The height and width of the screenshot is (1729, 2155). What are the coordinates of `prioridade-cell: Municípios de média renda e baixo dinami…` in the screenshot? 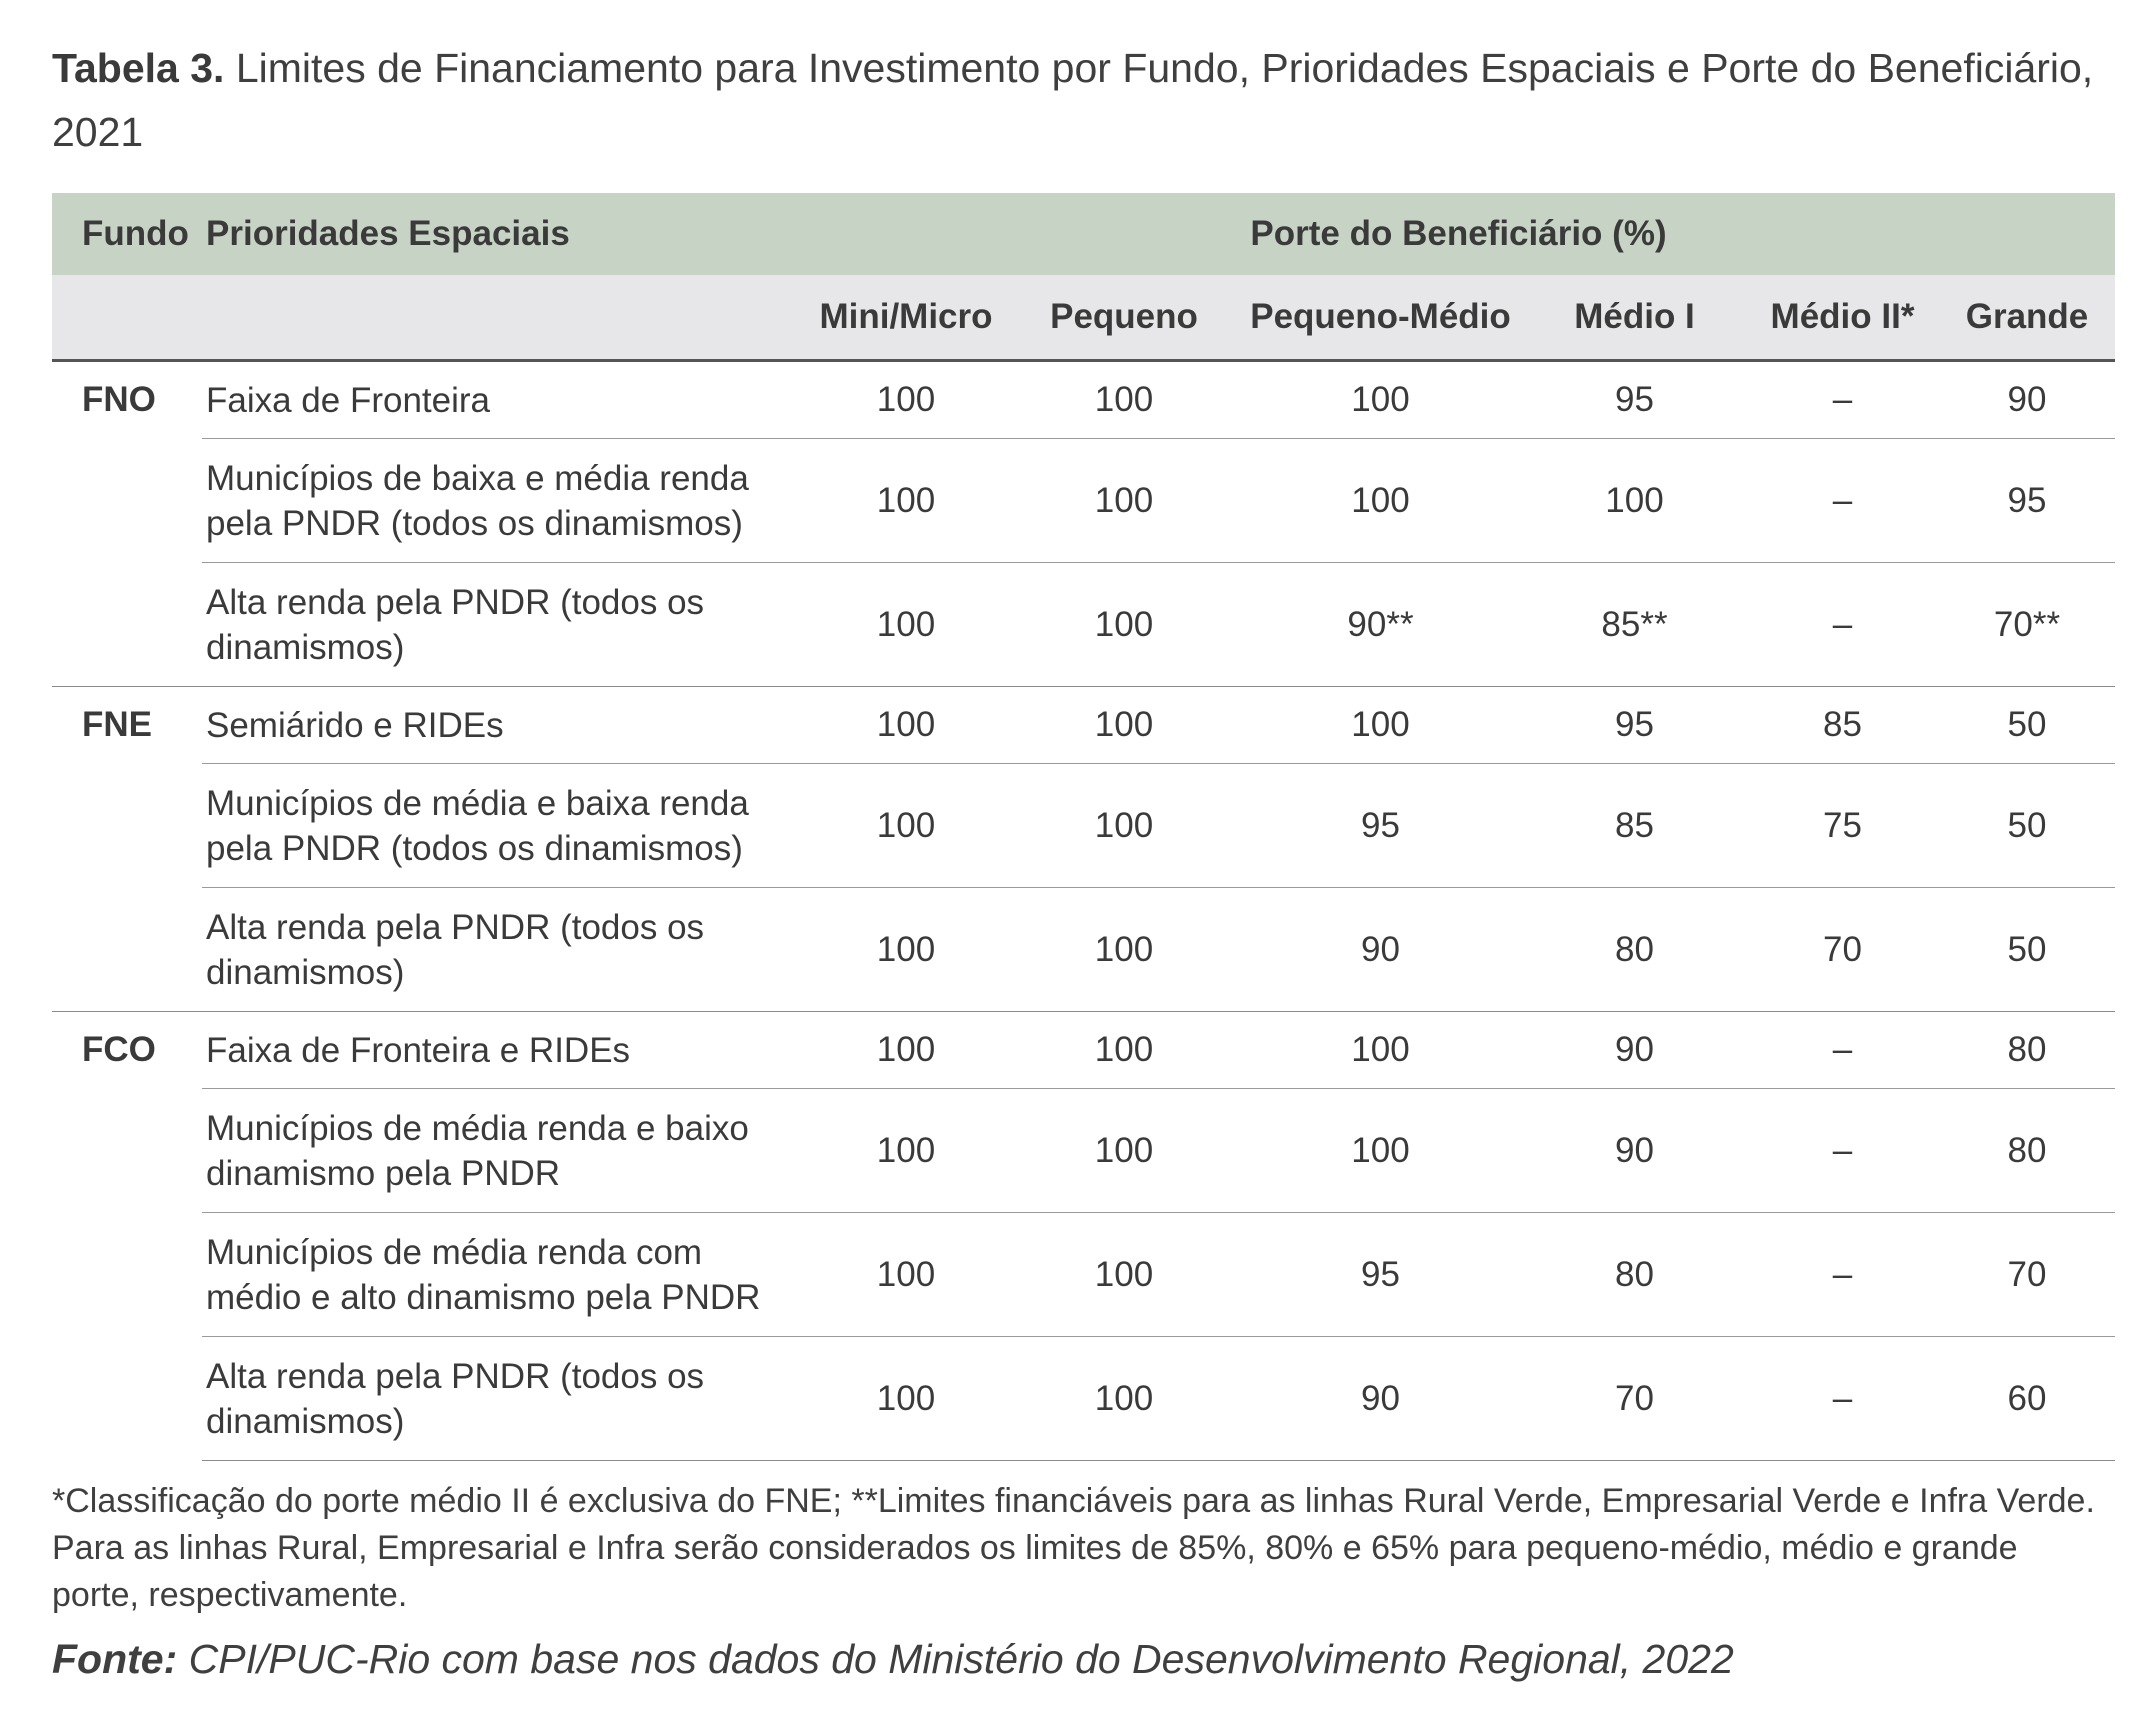 It's located at (502, 1150).